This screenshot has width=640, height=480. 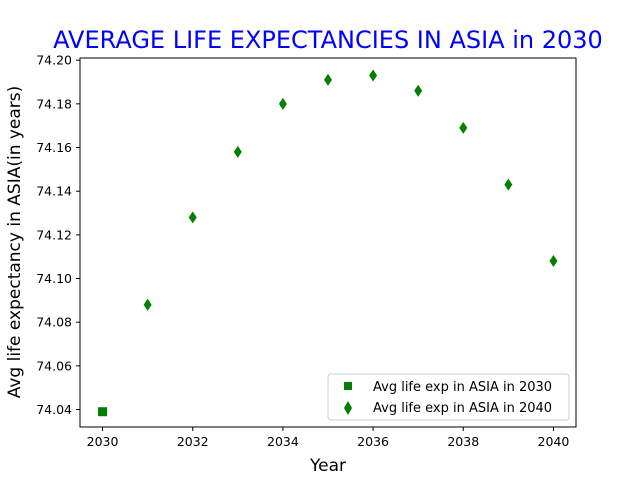 I want to click on legend-entry-2: Avg life exp in ASIA in 2040, so click(x=462, y=408).